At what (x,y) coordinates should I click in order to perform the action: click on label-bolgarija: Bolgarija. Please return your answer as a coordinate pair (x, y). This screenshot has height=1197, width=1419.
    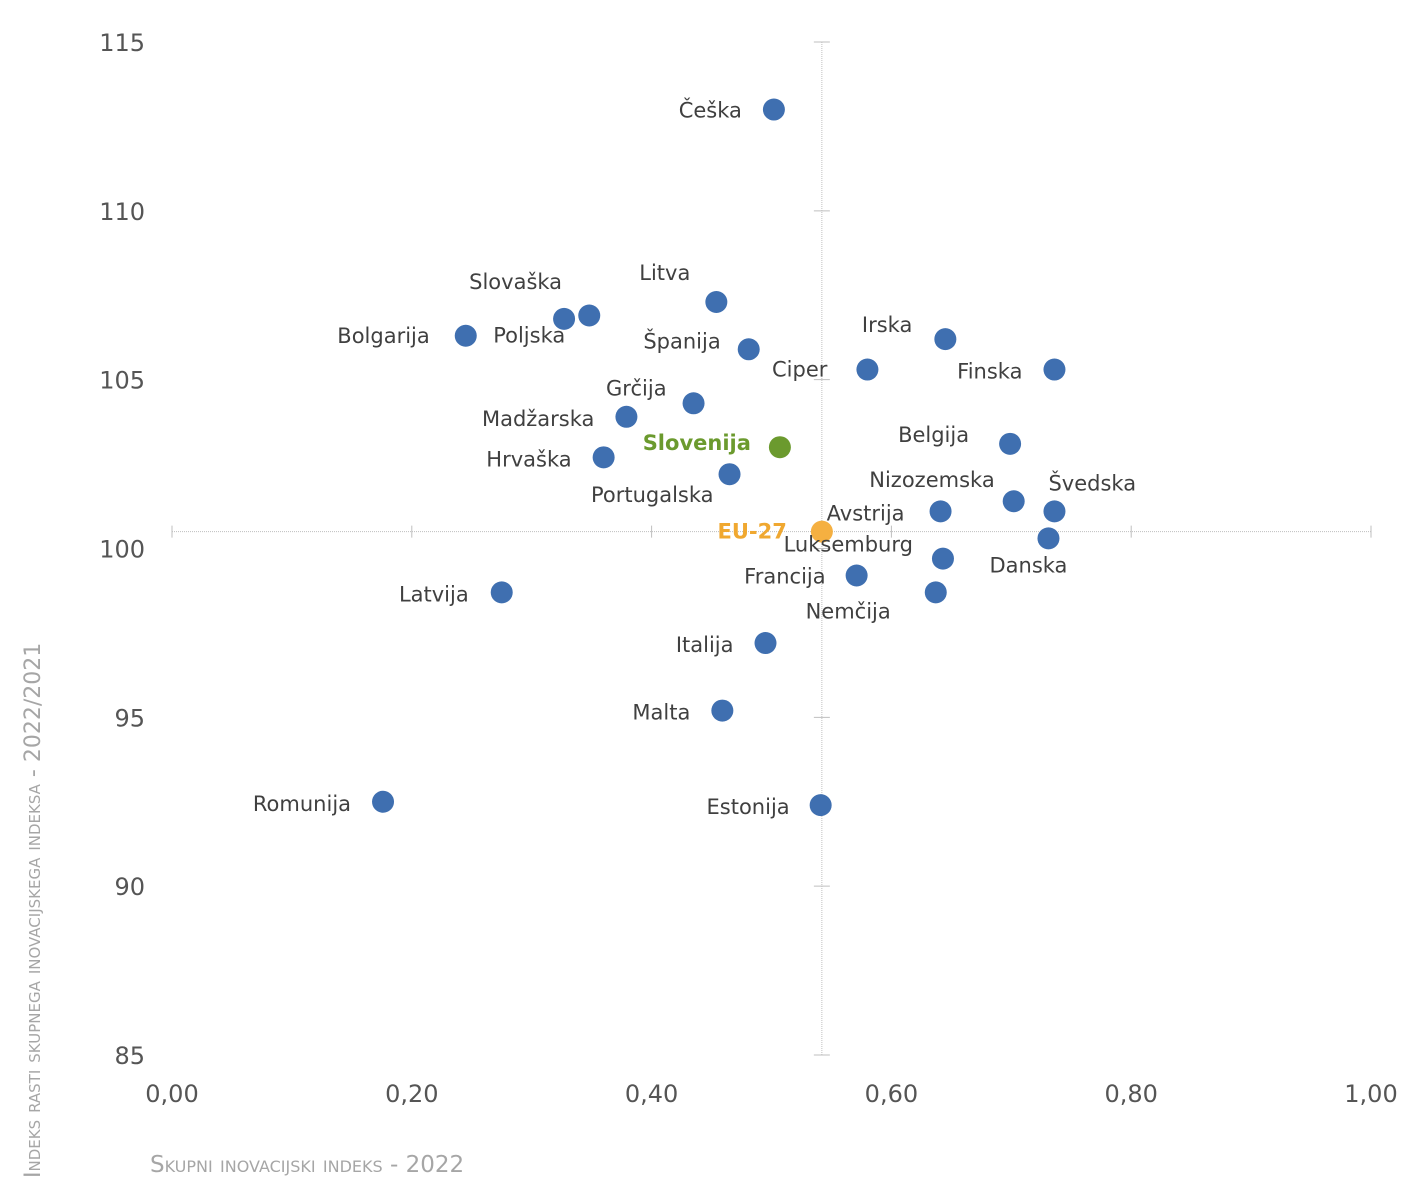
    Looking at the image, I should click on (383, 336).